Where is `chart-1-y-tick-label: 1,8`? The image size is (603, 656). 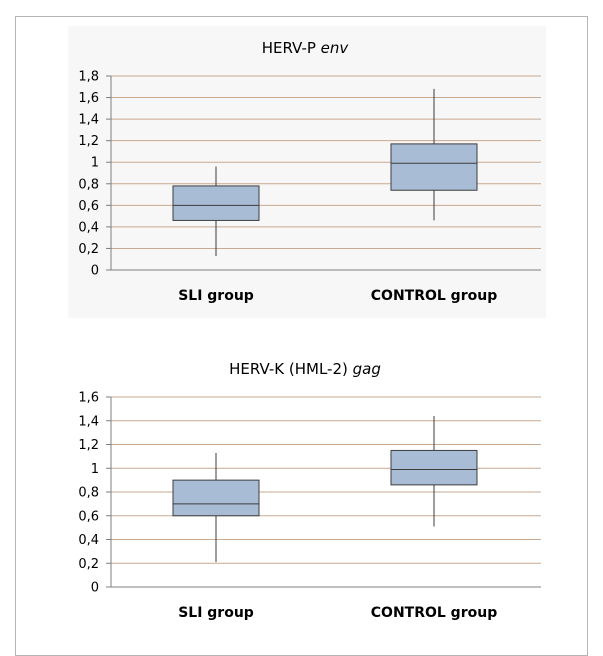
chart-1-y-tick-label: 1,8 is located at coordinates (88, 77).